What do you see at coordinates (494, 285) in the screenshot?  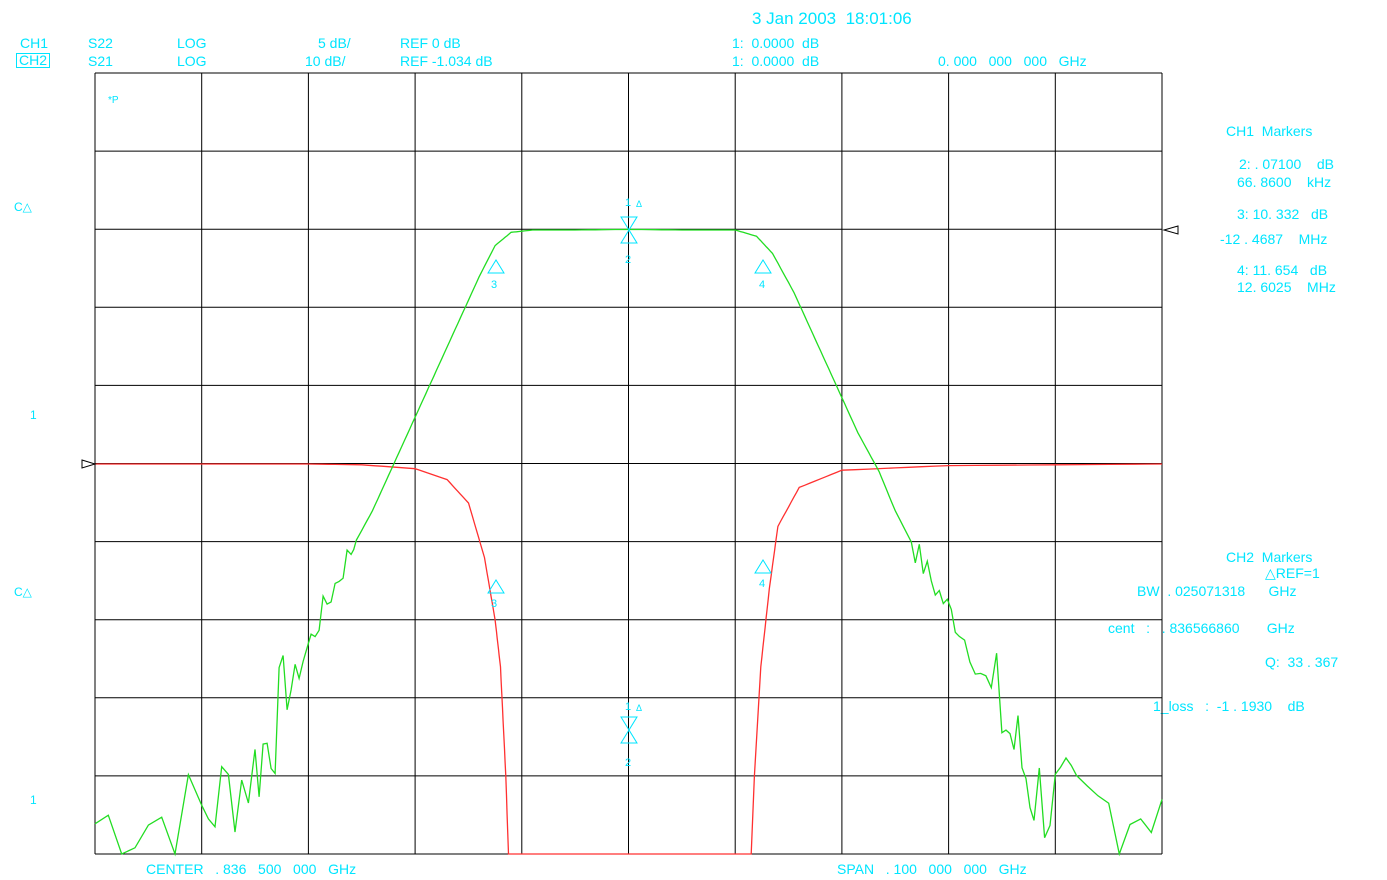 I see `marker-3-s21-label: 3` at bounding box center [494, 285].